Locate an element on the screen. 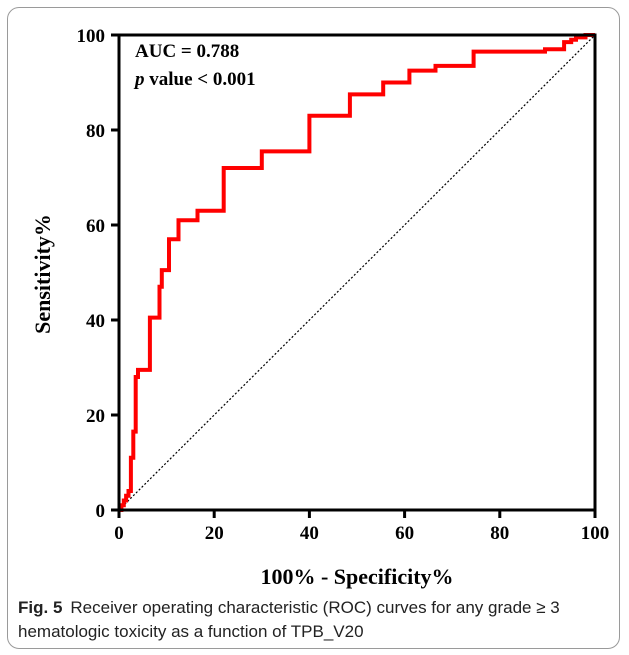  figure-label: Fig. 5 is located at coordinates (40, 607).